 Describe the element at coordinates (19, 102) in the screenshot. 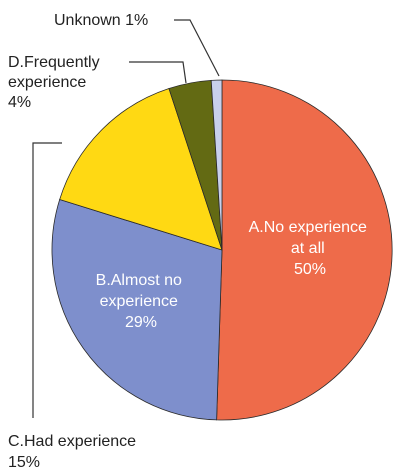

I see `label-slice-3-line-2: 4%` at that location.